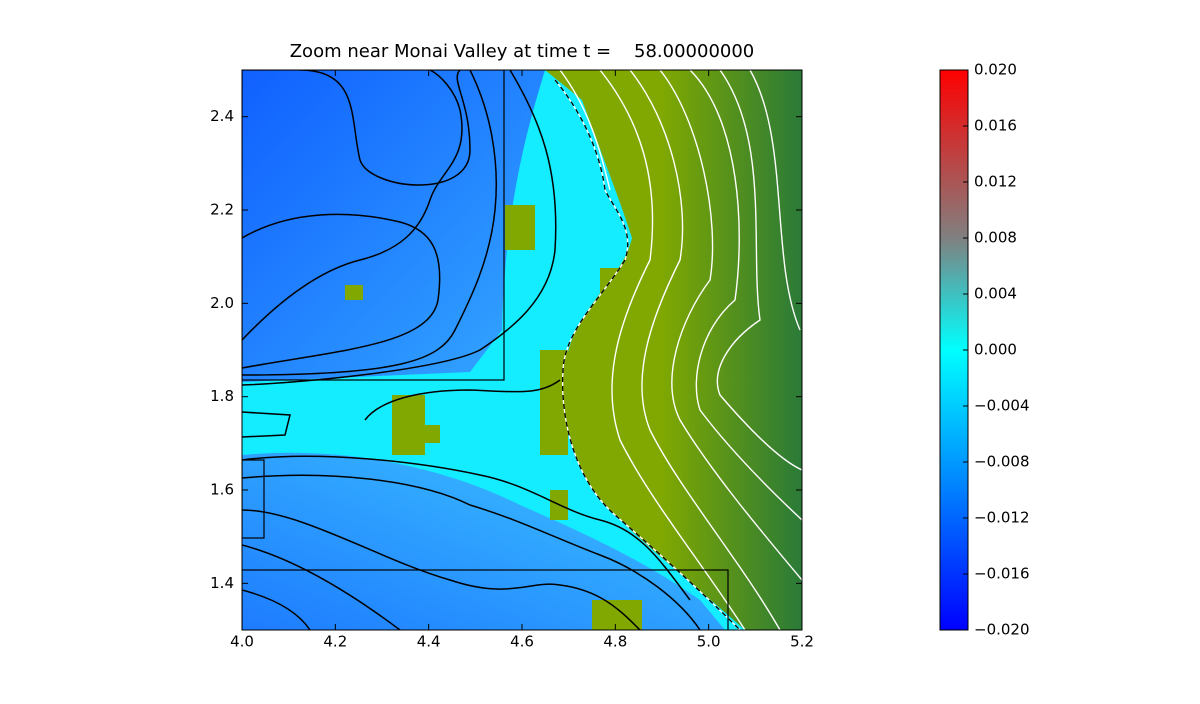 This screenshot has height=704, width=1200. I want to click on x-tick-label: 5.2, so click(802, 642).